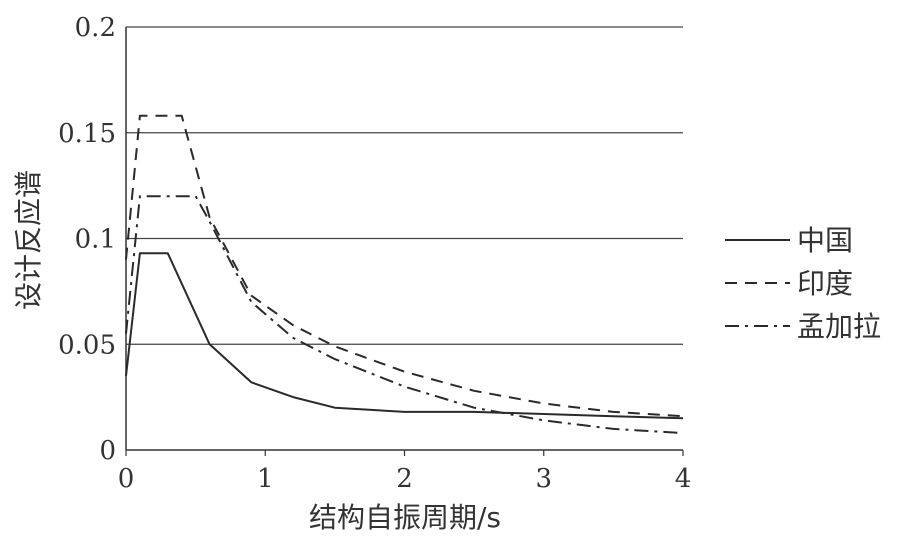 This screenshot has width=905, height=537. What do you see at coordinates (825, 240) in the screenshot?
I see `legend-label: 中国` at bounding box center [825, 240].